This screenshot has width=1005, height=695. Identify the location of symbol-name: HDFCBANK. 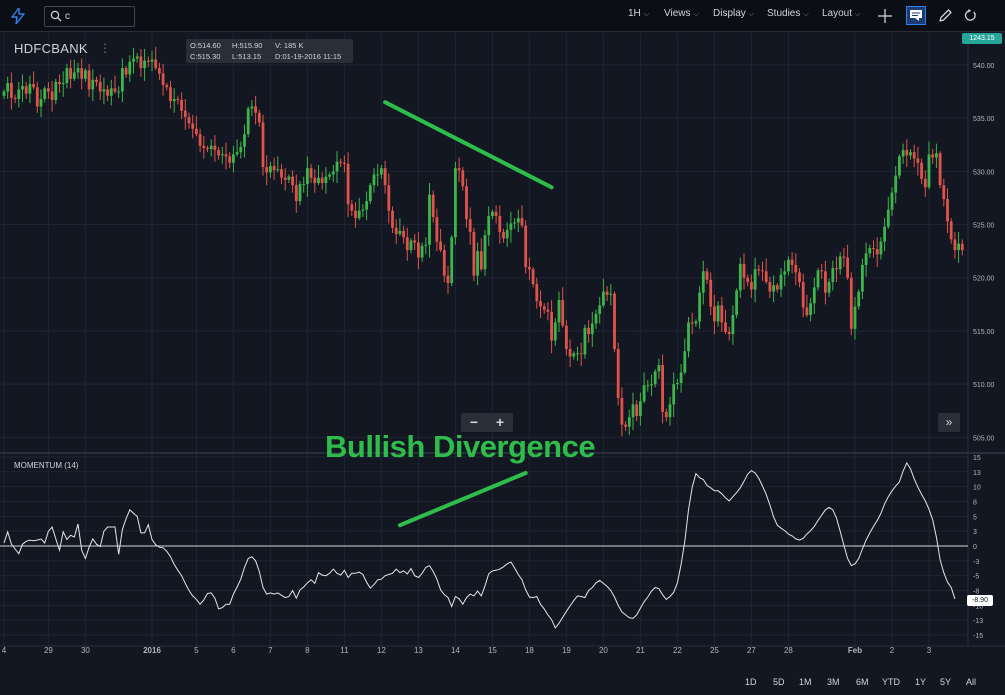
(51, 48).